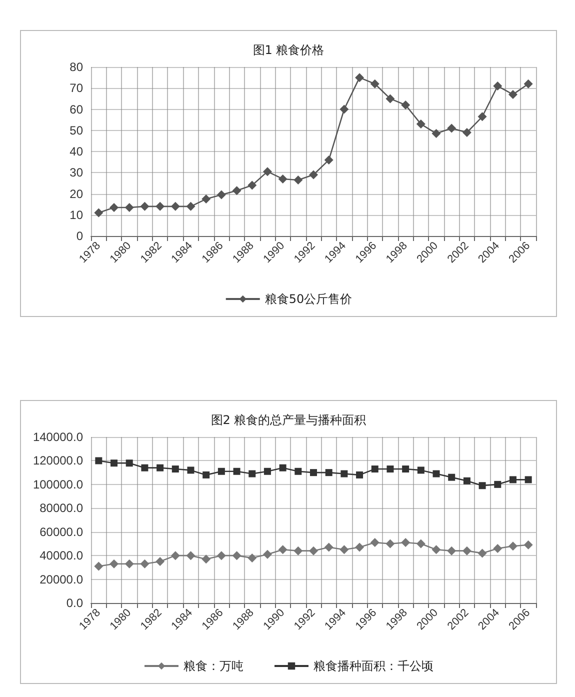 This screenshot has height=697, width=575. Describe the element at coordinates (62, 579) in the screenshot. I see `y-tick-label: 20000.0` at that location.